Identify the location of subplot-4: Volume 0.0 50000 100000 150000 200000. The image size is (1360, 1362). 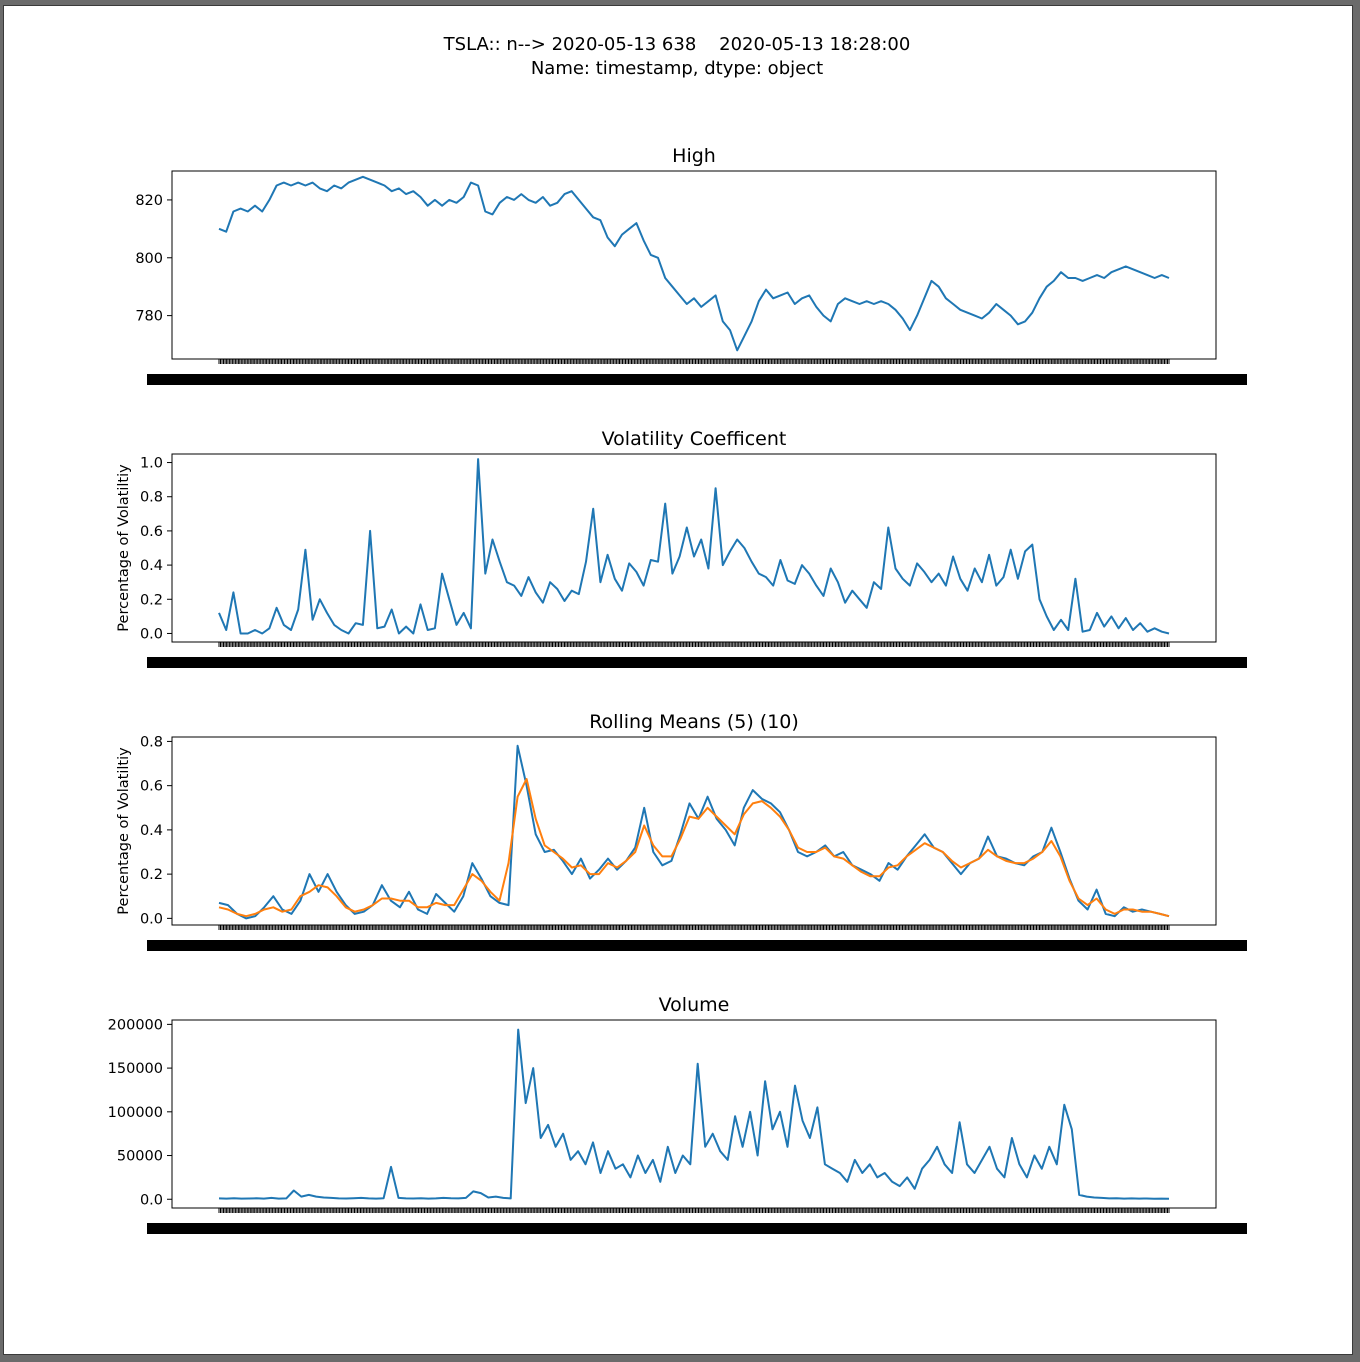
(677, 1114).